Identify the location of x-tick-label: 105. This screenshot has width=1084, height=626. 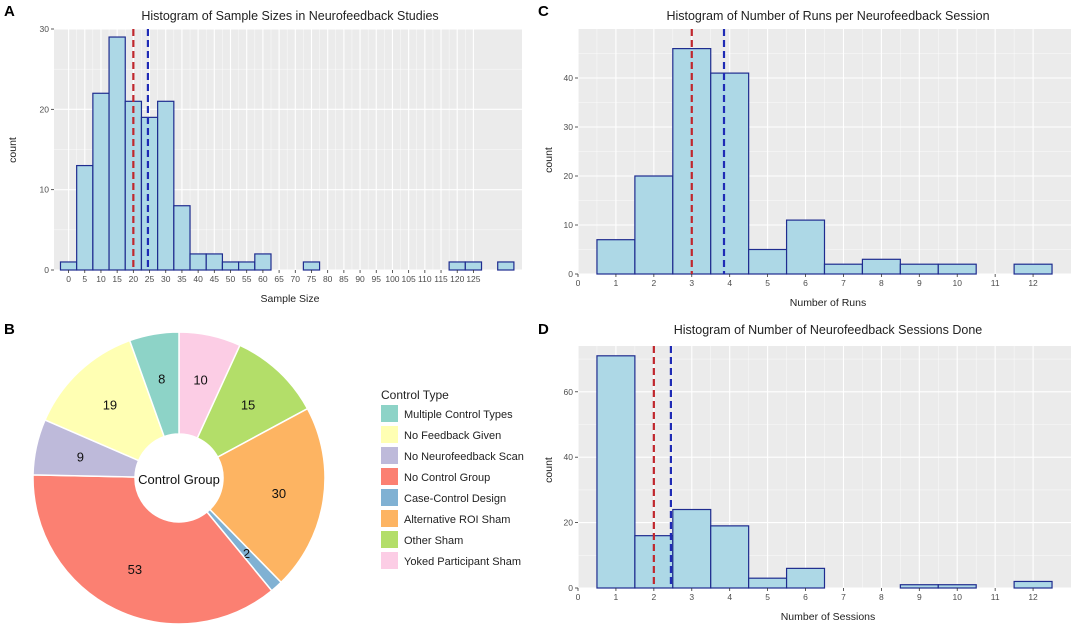
(409, 279).